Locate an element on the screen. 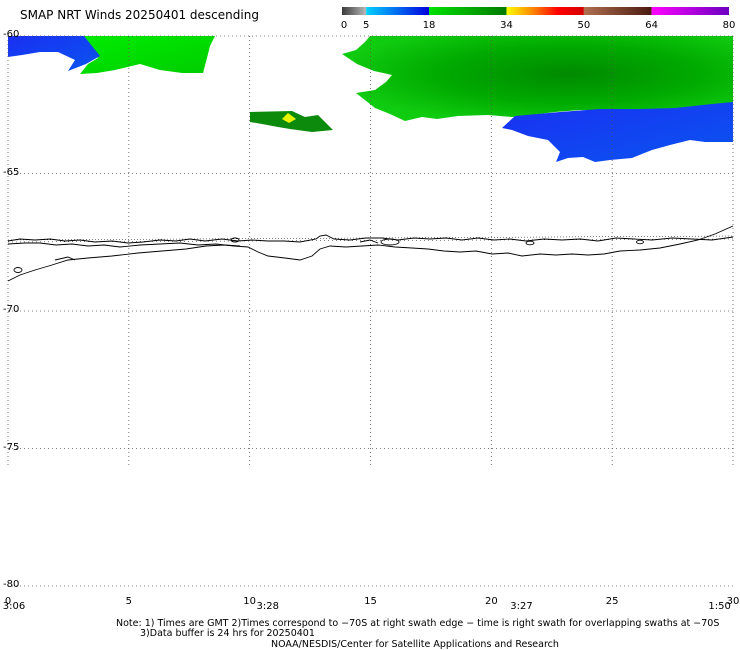  wind-area-blue-east is located at coordinates (617, 132).